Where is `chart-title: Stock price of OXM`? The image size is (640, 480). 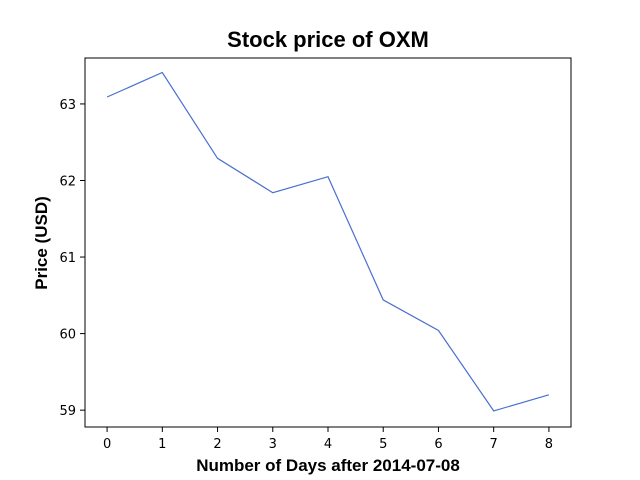
chart-title: Stock price of OXM is located at coordinates (328, 39).